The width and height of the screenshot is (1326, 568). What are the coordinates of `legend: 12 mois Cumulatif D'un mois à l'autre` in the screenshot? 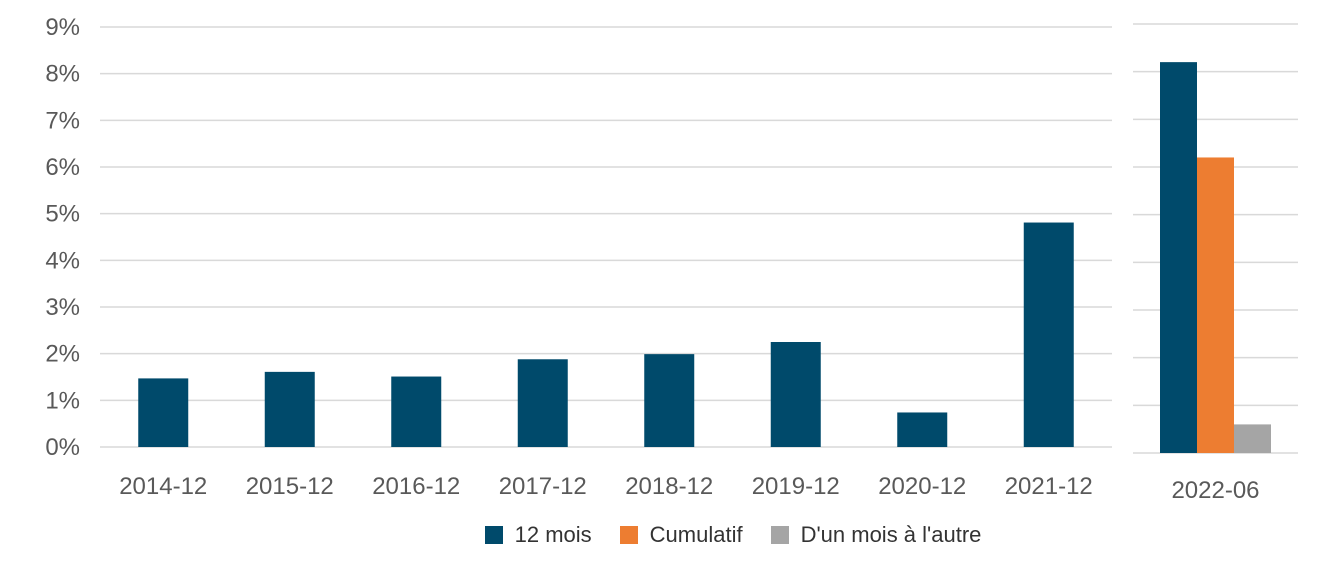 It's located at (663, 535).